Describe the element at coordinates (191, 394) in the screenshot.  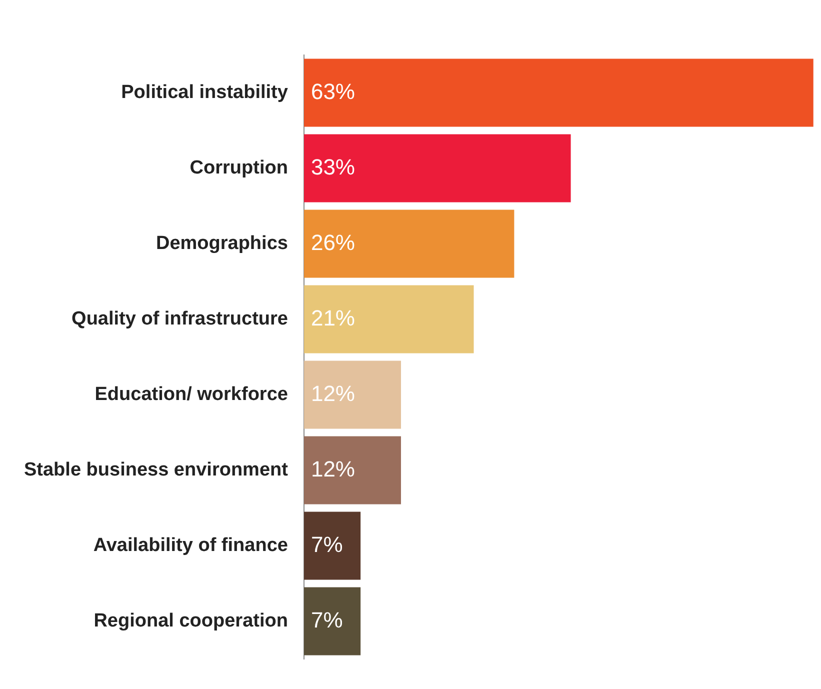
I see `y-tick-label: Education/ workforce` at that location.